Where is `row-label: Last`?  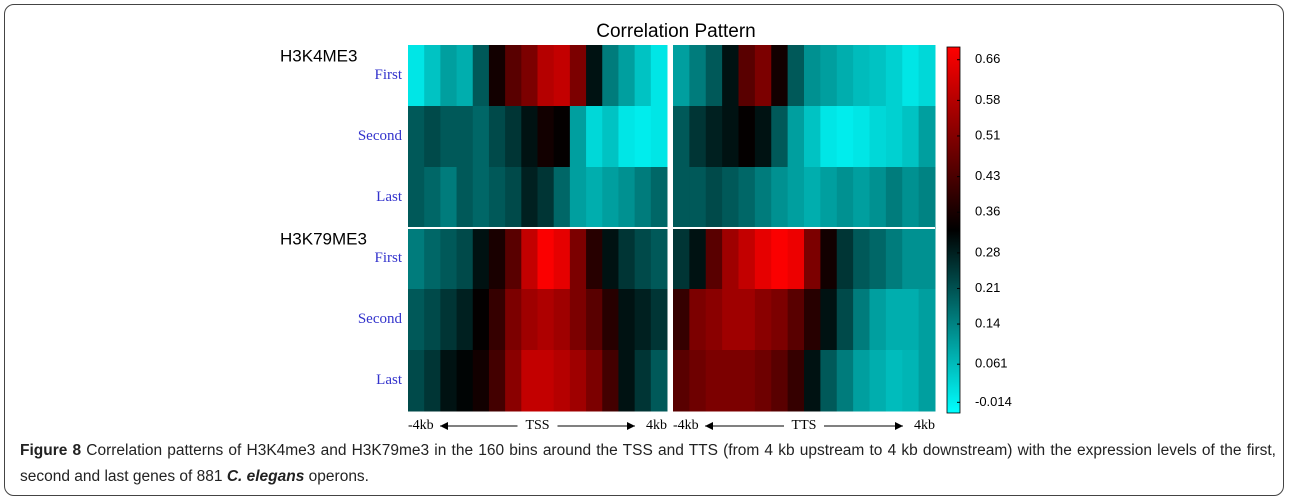
row-label: Last is located at coordinates (389, 197).